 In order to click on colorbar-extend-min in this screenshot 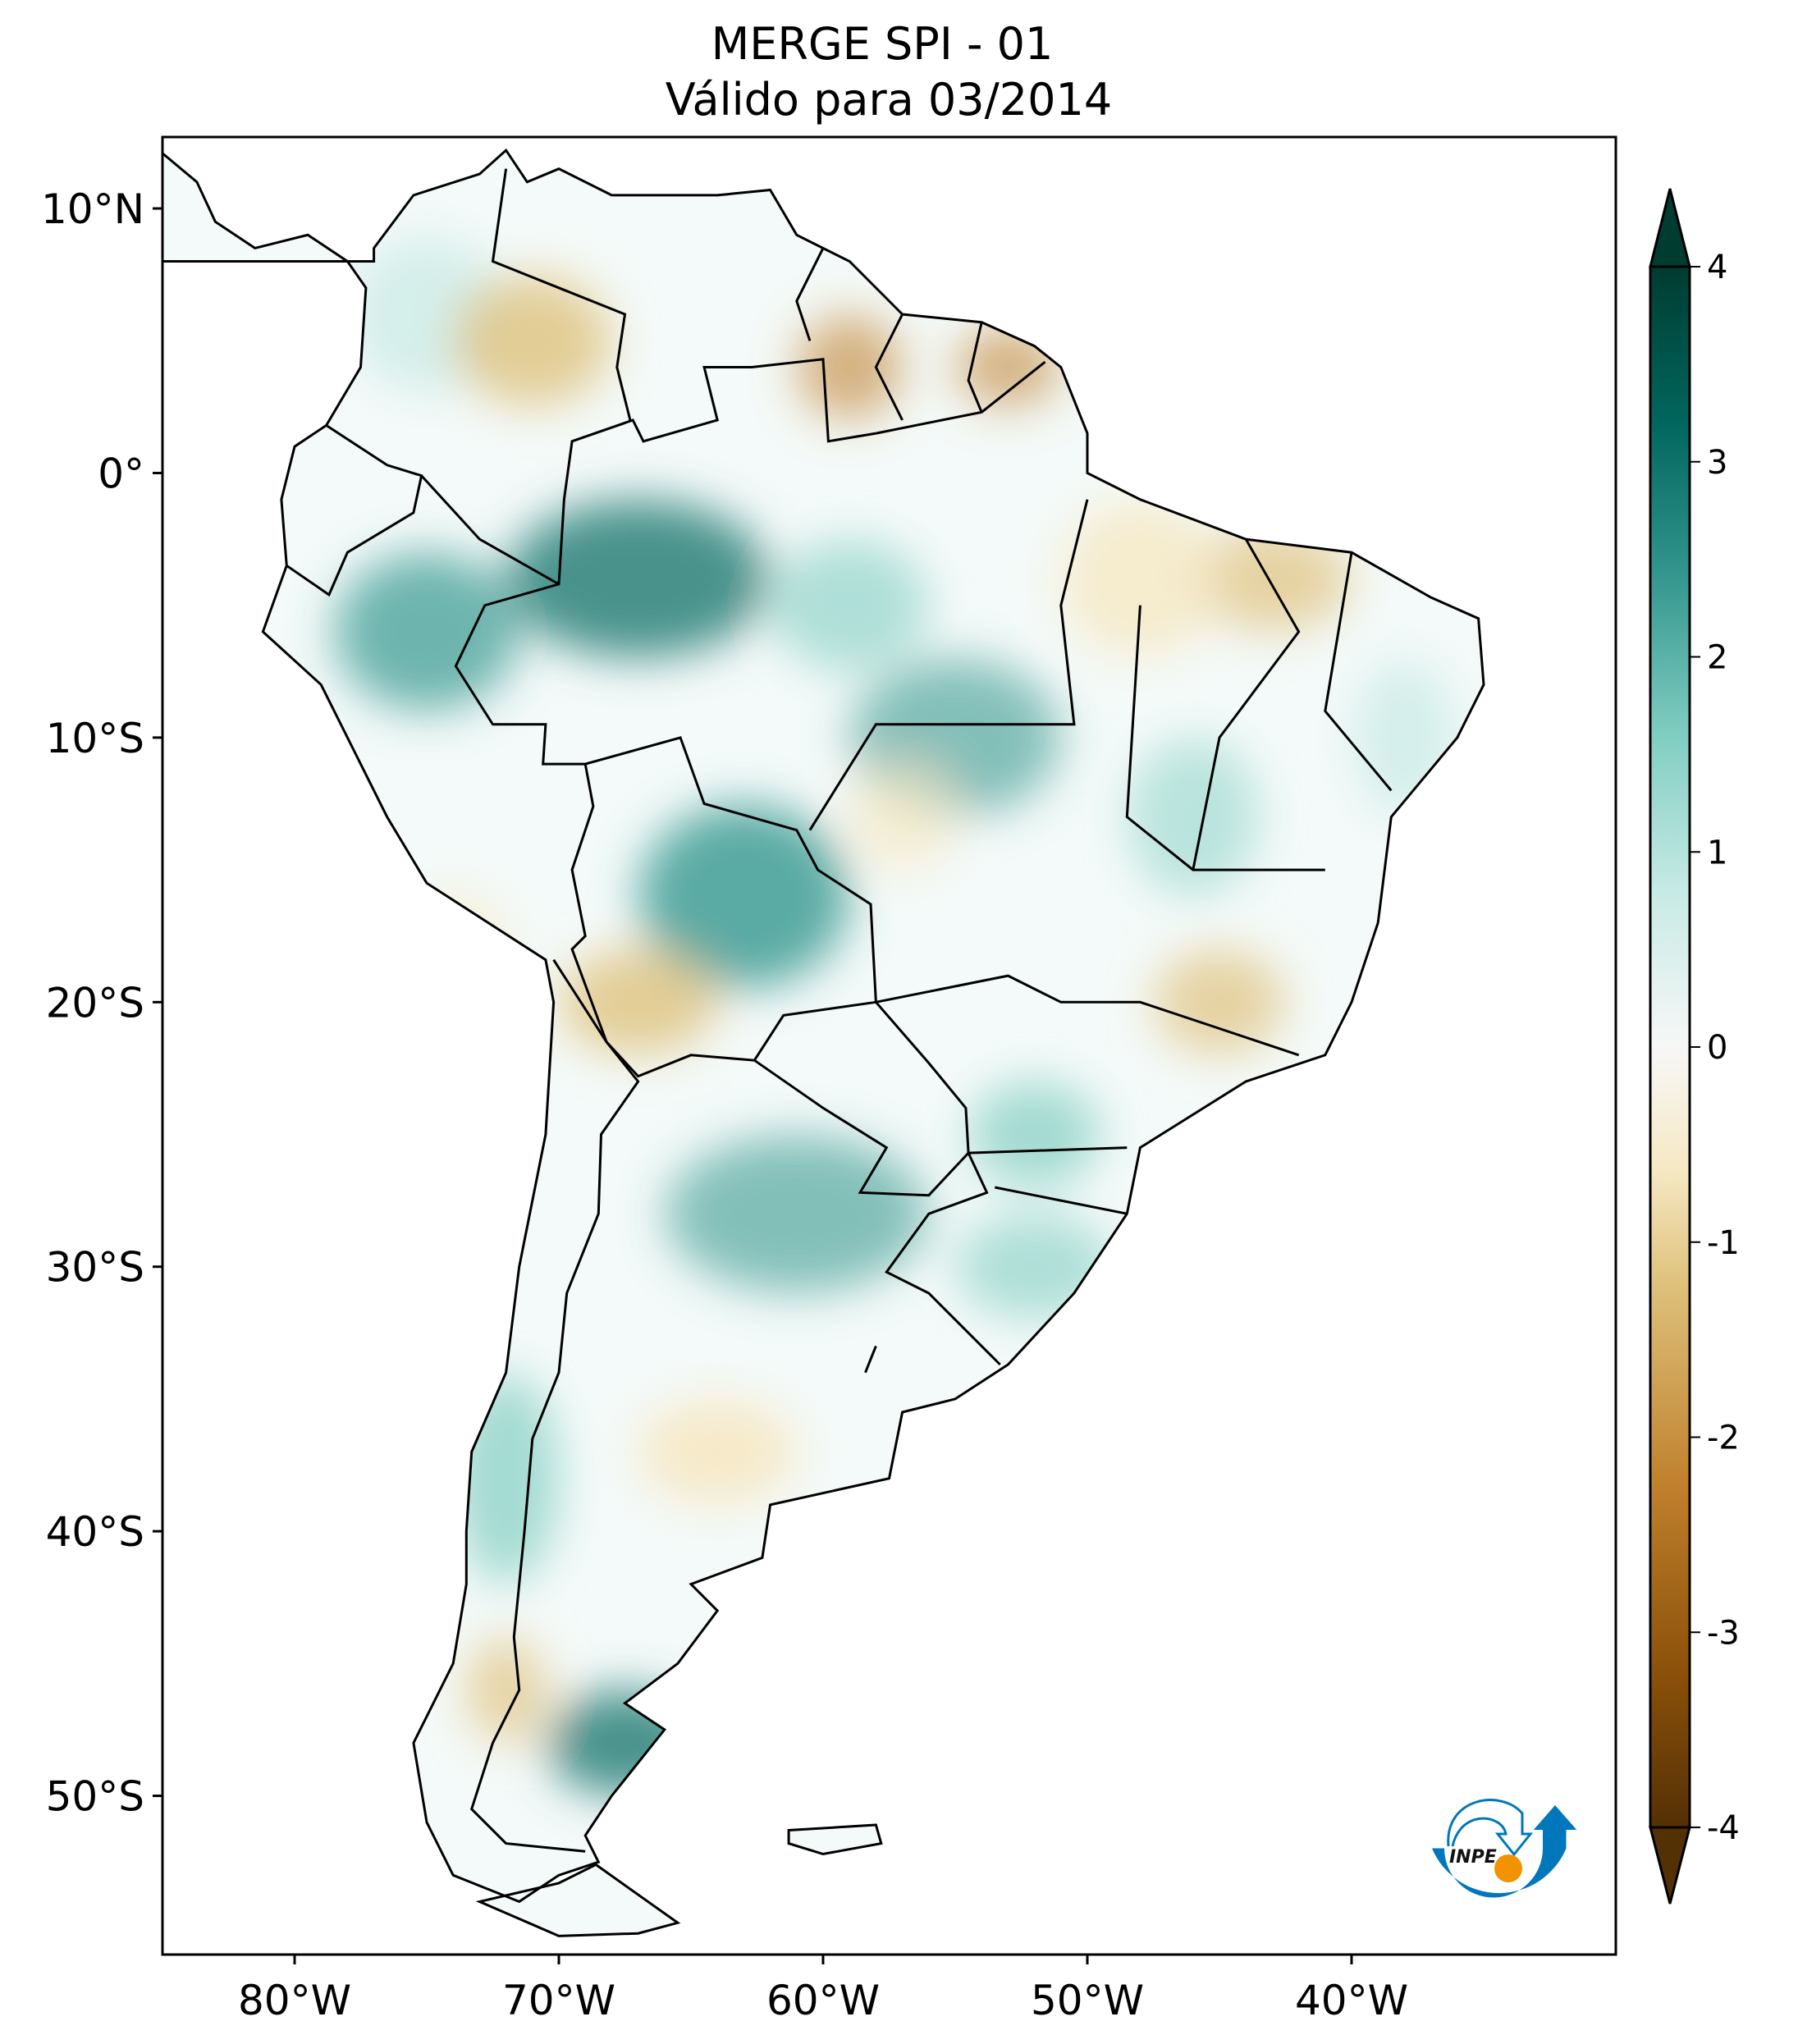, I will do `click(1670, 1865)`.